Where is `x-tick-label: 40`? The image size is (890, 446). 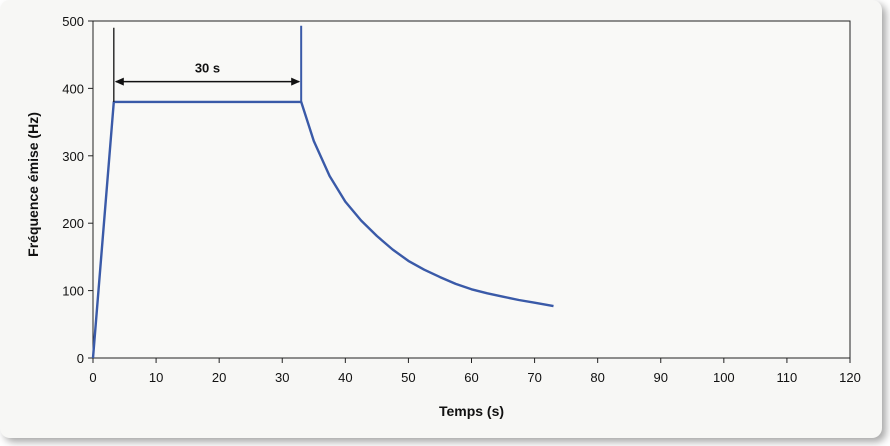
x-tick-label: 40 is located at coordinates (345, 377).